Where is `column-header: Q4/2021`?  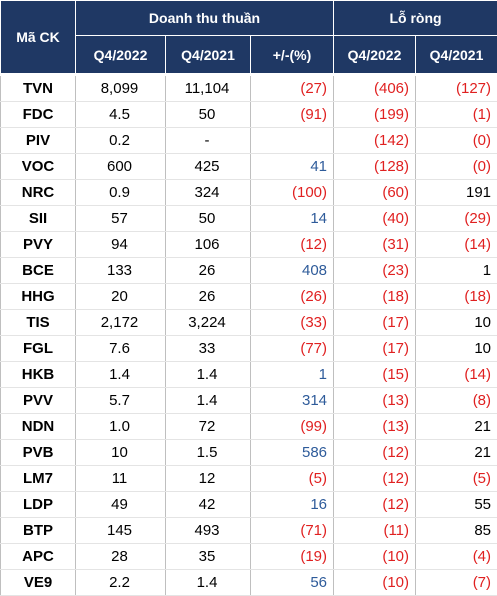
column-header: Q4/2021 is located at coordinates (456, 55).